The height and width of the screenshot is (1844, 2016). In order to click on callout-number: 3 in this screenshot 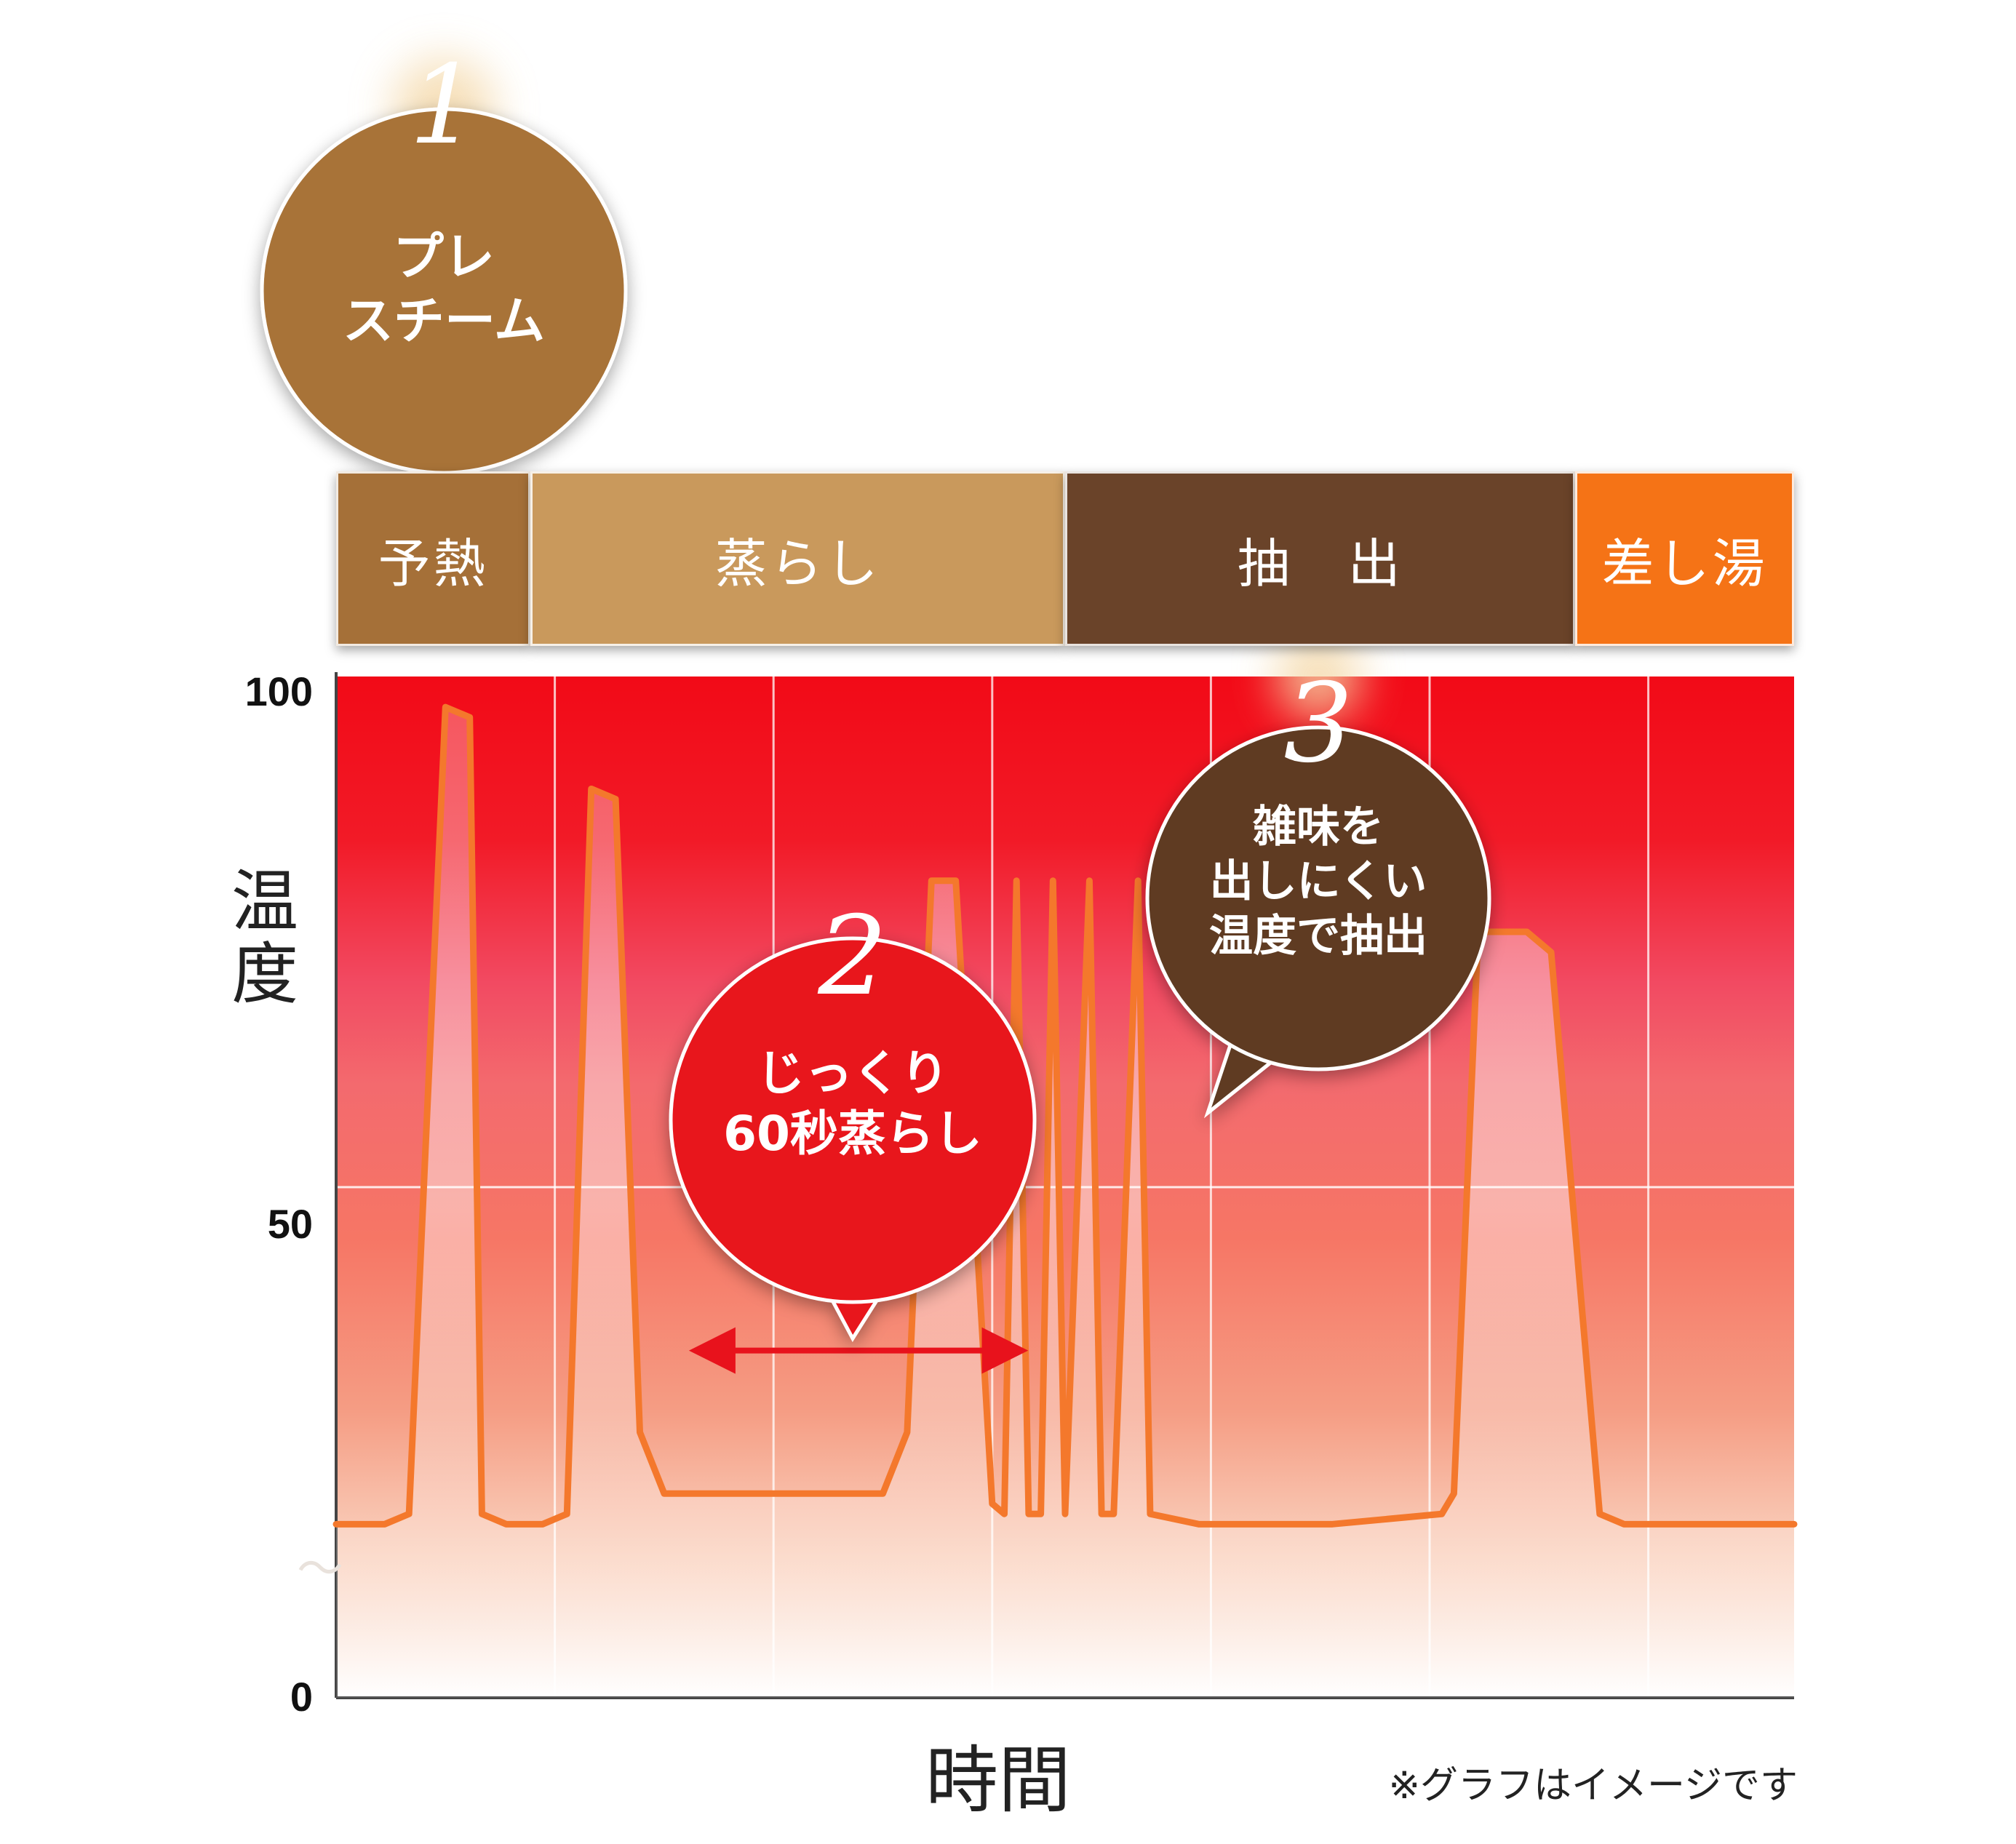, I will do `click(1318, 723)`.